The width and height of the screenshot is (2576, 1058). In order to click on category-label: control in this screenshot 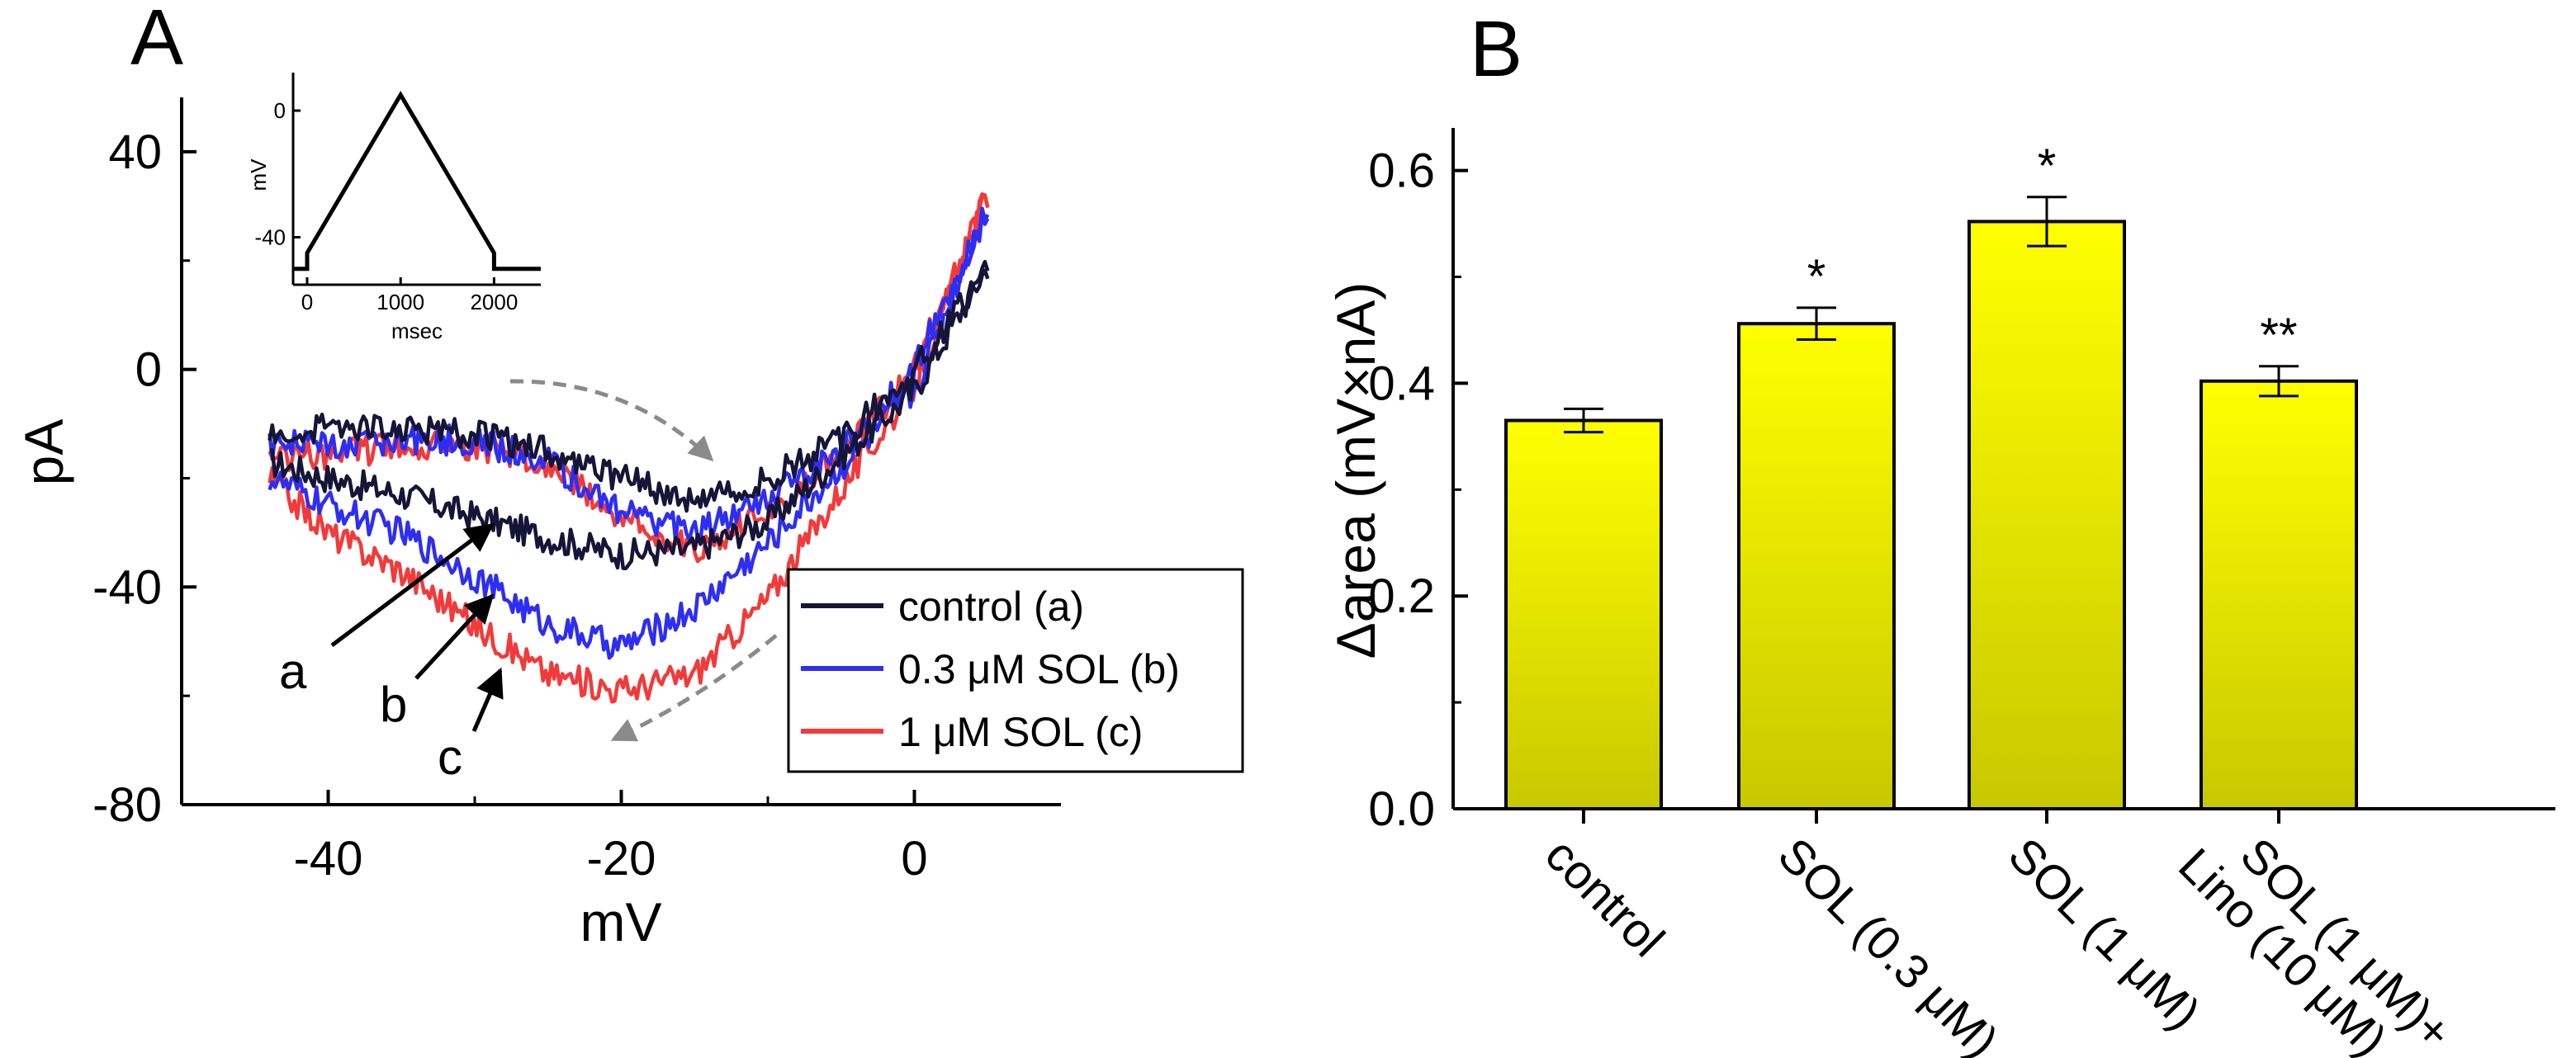, I will do `click(1604, 897)`.